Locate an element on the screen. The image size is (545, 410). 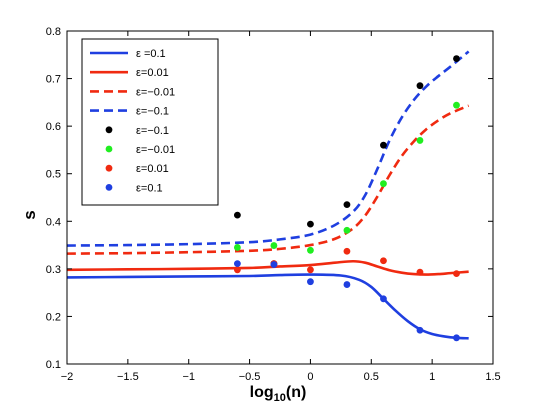
legend-label-8: ε=0.1 is located at coordinates (149, 188).